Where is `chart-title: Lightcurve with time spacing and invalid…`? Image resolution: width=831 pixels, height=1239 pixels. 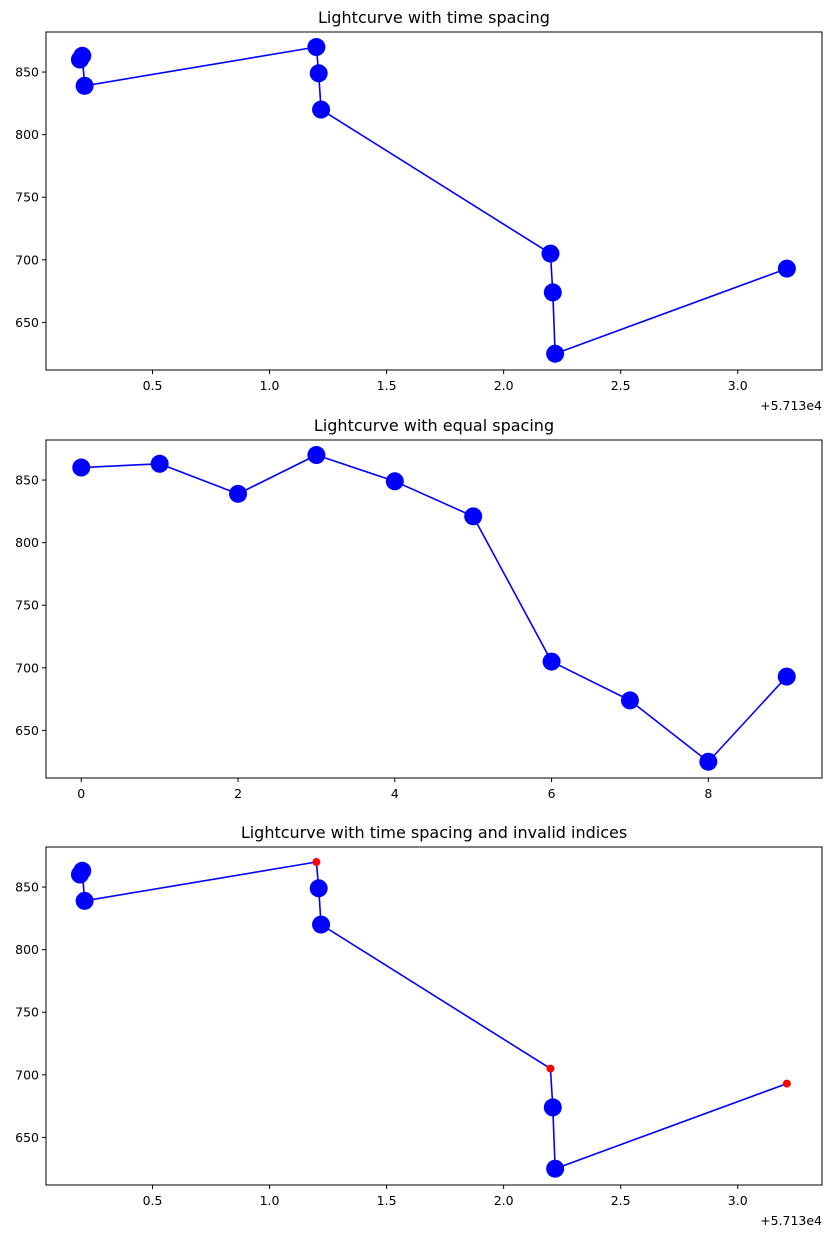 chart-title: Lightcurve with time spacing and invalid… is located at coordinates (434, 832).